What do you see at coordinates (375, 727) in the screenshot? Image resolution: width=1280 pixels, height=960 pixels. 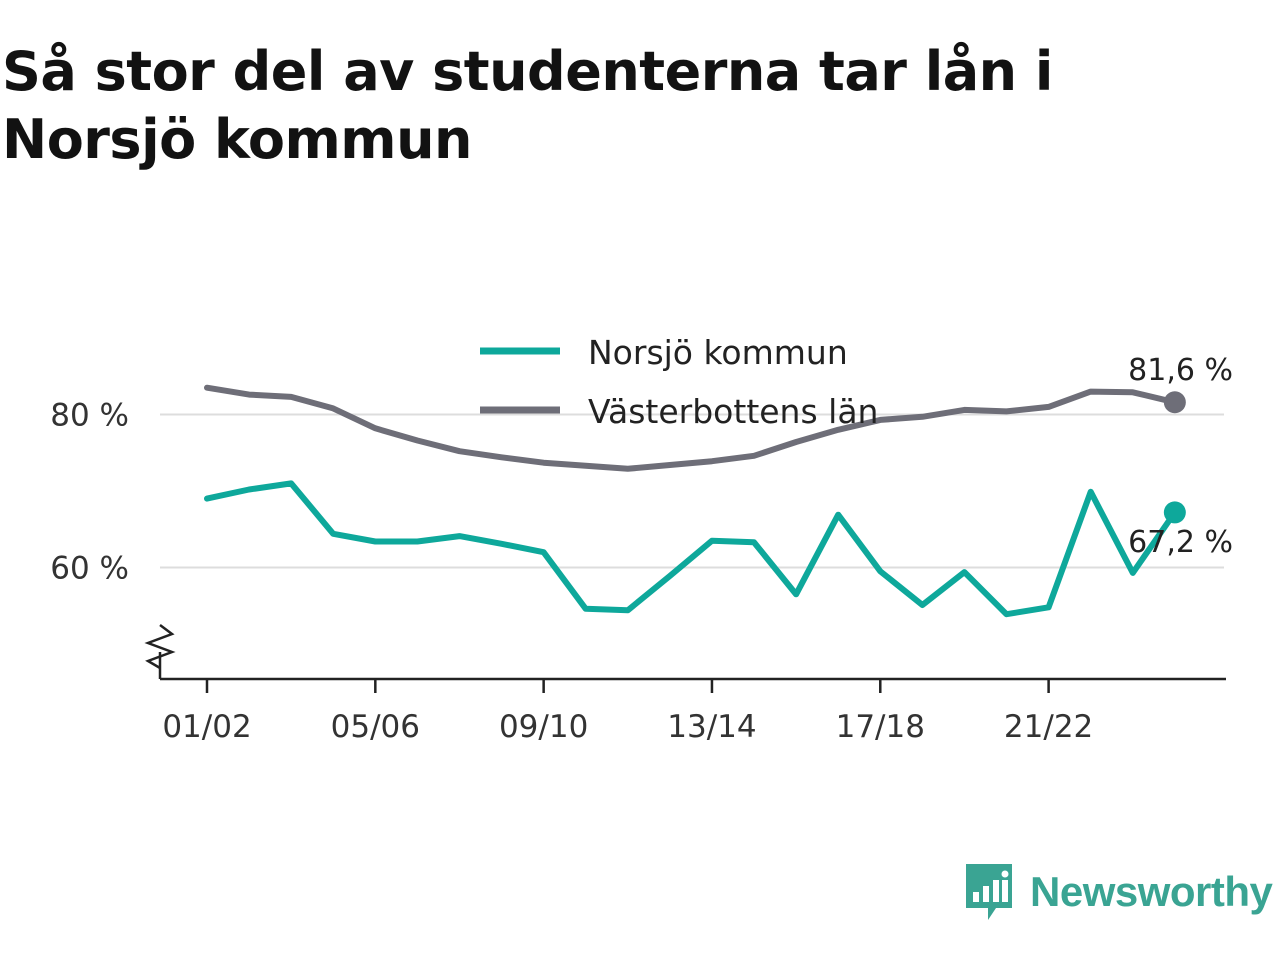 I see `x-tick-label: 05/06` at bounding box center [375, 727].